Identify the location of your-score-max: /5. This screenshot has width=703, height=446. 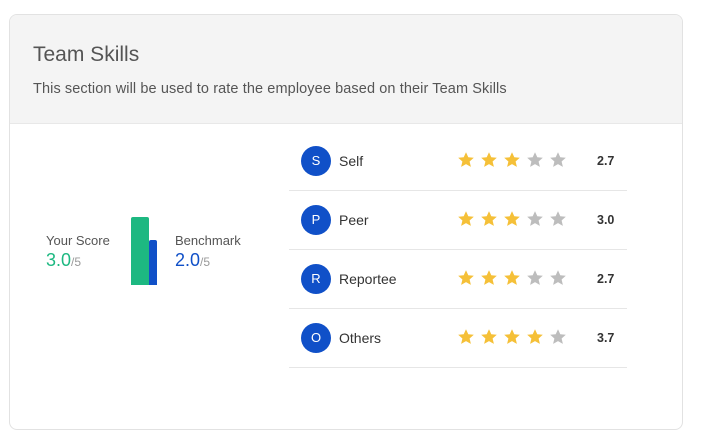
(76, 262).